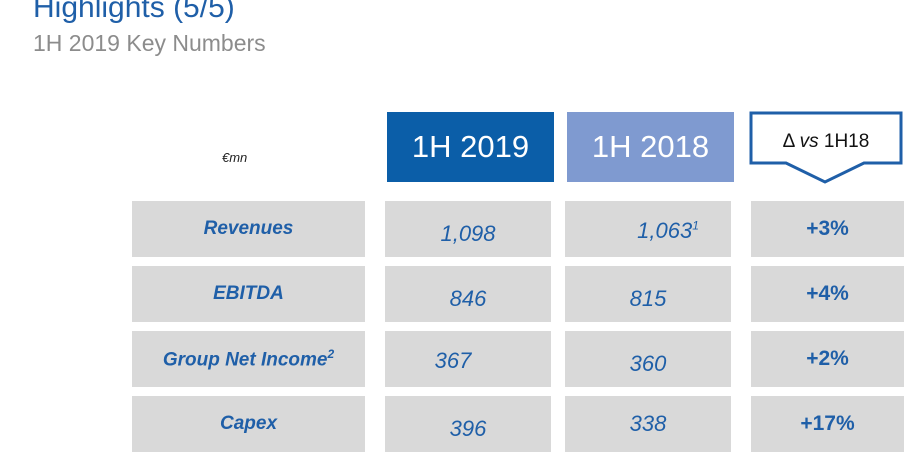 This screenshot has height=466, width=918. I want to click on cell-revenues-1h2019: 1,098, so click(468, 229).